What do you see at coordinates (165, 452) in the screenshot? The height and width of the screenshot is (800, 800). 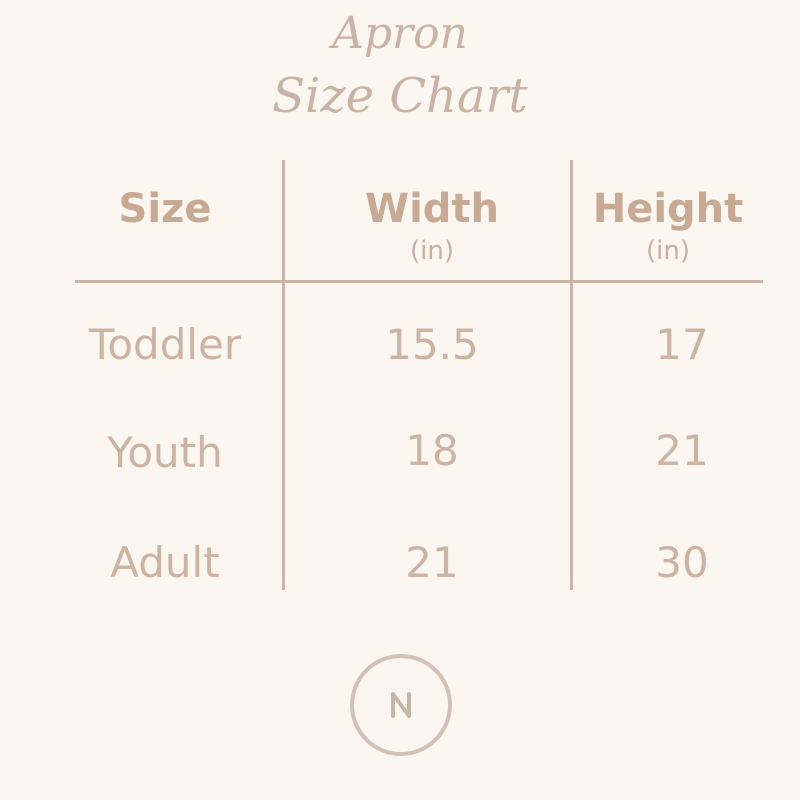 I see `row-youth-size: Youth` at bounding box center [165, 452].